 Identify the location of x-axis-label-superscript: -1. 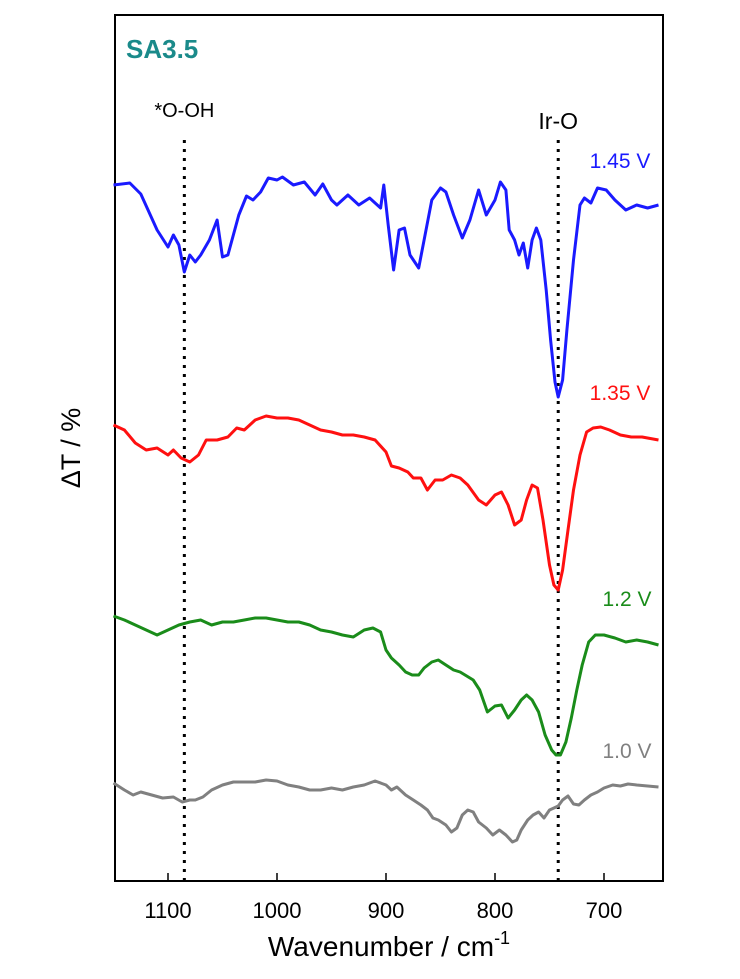
(502, 938).